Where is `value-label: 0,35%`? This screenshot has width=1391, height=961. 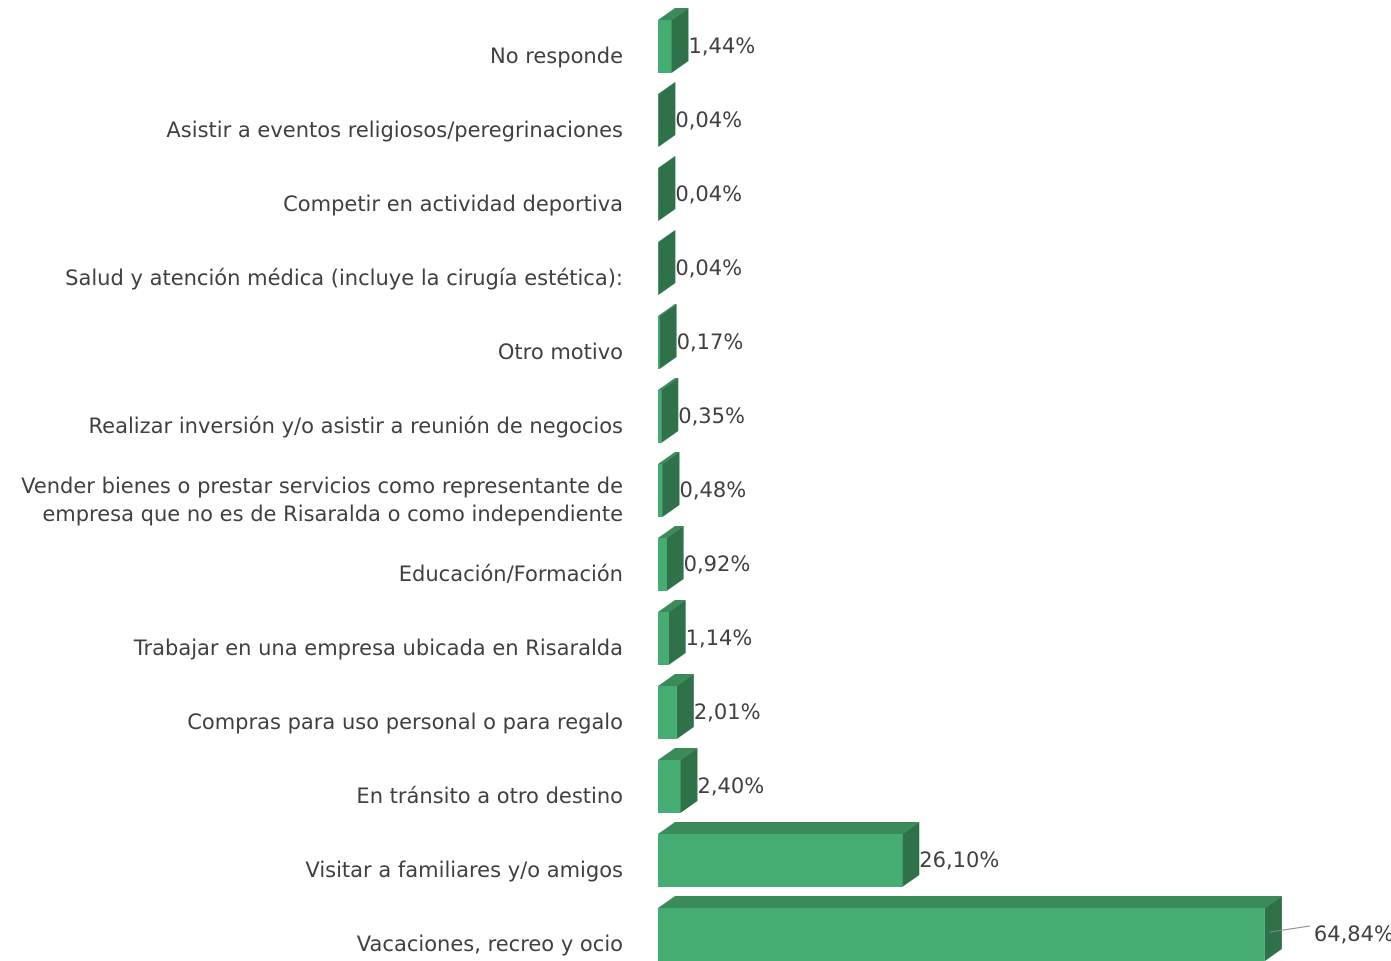
value-label: 0,35% is located at coordinates (711, 416).